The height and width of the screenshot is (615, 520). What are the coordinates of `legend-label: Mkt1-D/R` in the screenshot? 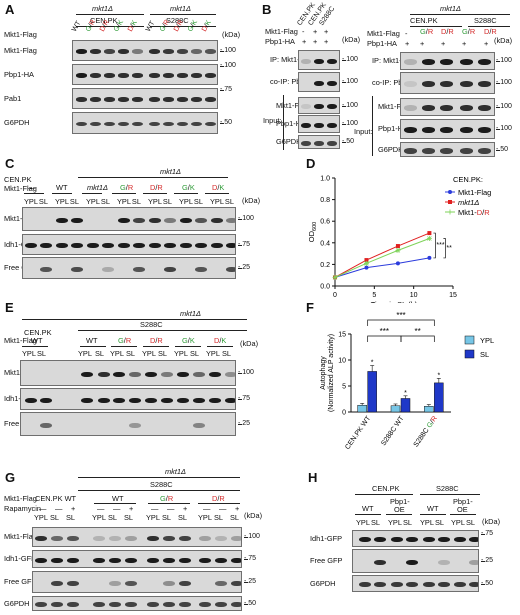 It's located at (474, 212).